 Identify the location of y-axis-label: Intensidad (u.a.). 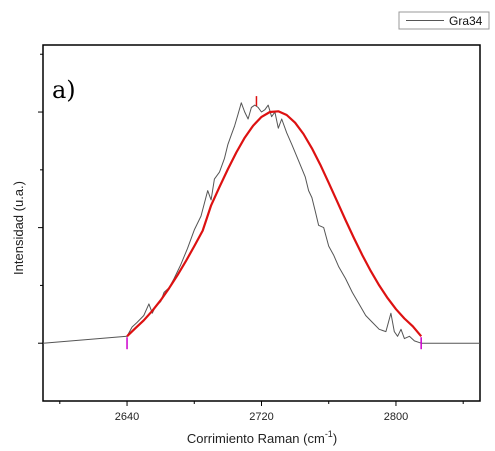
(18, 228).